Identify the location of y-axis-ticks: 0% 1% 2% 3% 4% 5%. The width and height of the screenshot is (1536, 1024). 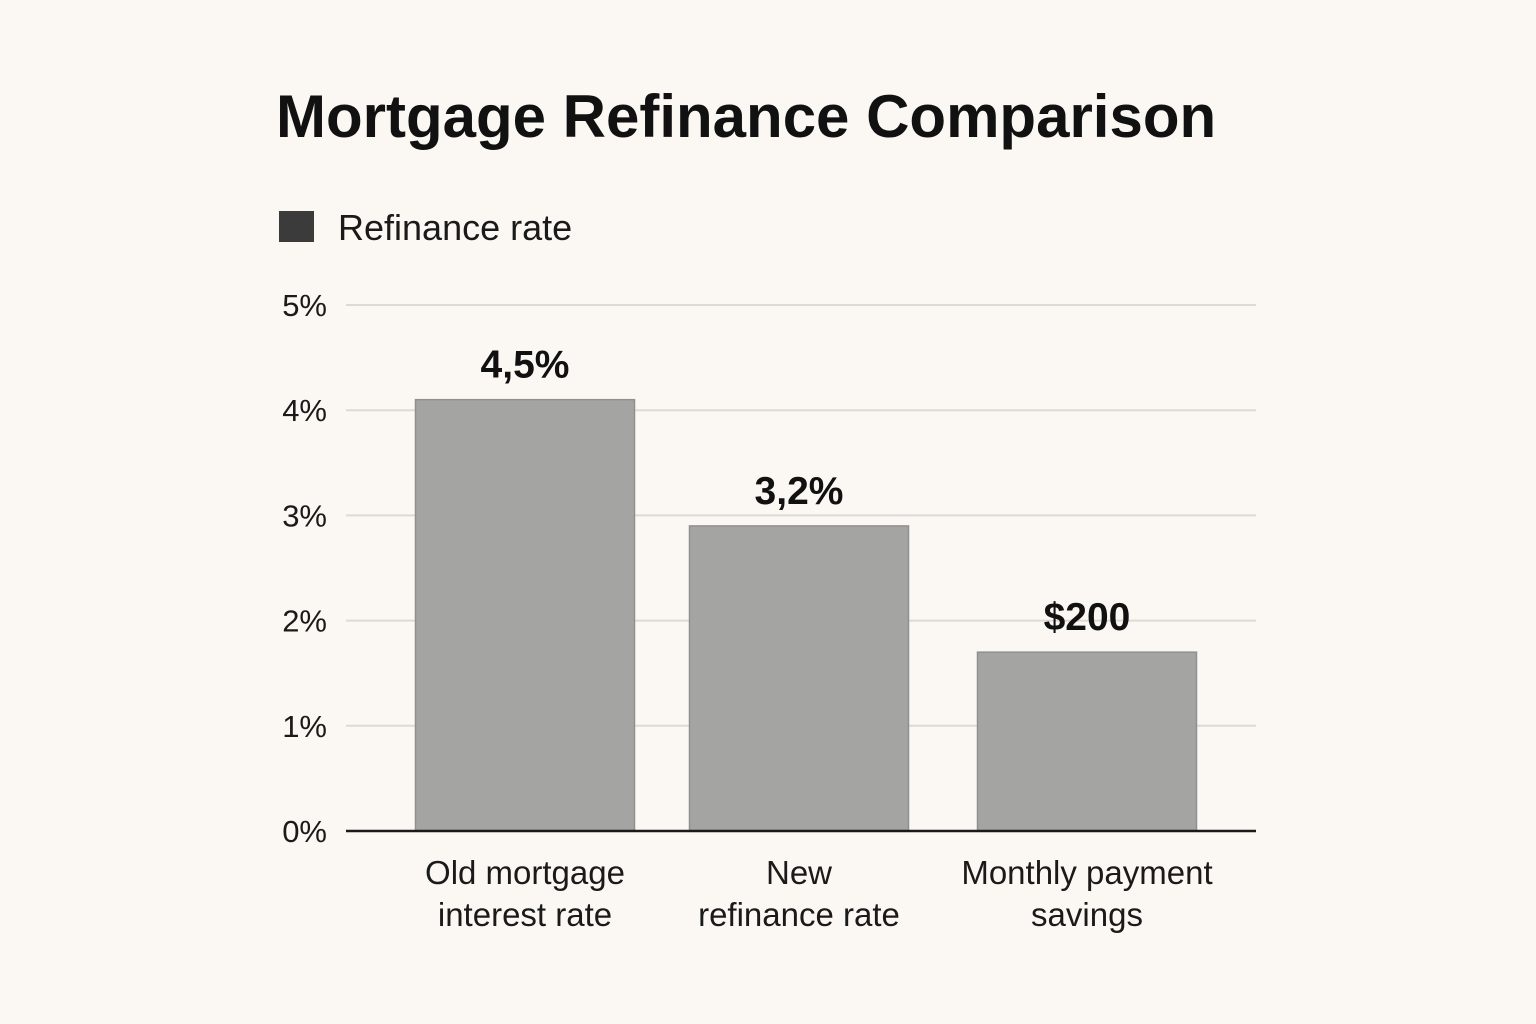
(304, 568).